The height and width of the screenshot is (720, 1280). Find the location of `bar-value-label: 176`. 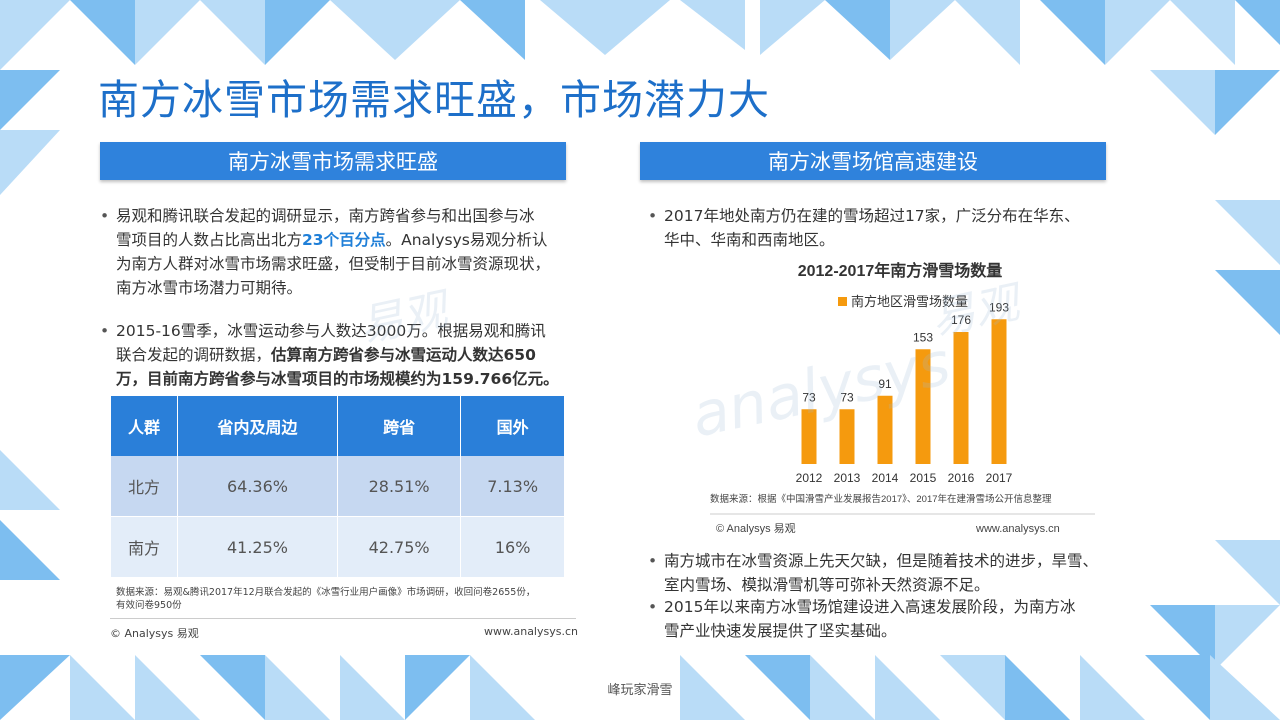

bar-value-label: 176 is located at coordinates (961, 320).